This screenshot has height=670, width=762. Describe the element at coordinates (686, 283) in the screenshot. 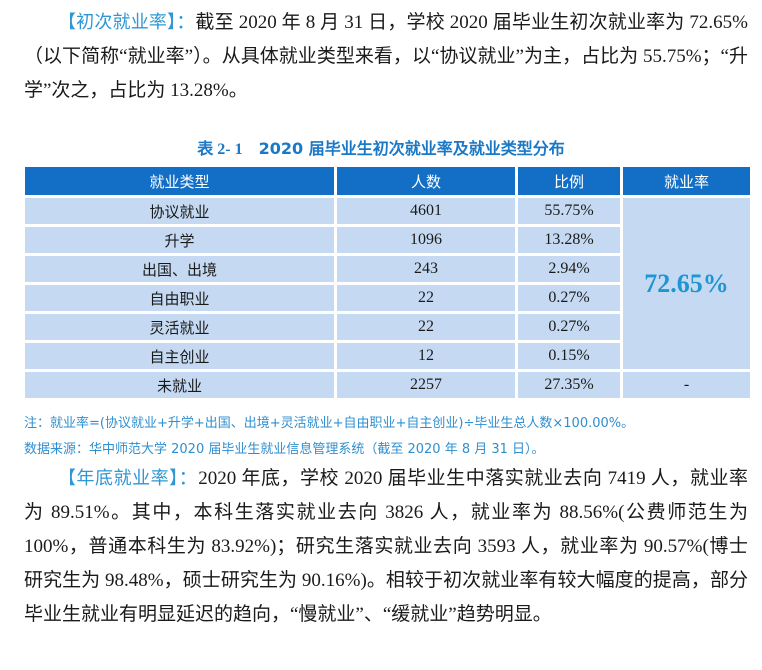

I see `employment-rate-cell: 72.65%` at that location.